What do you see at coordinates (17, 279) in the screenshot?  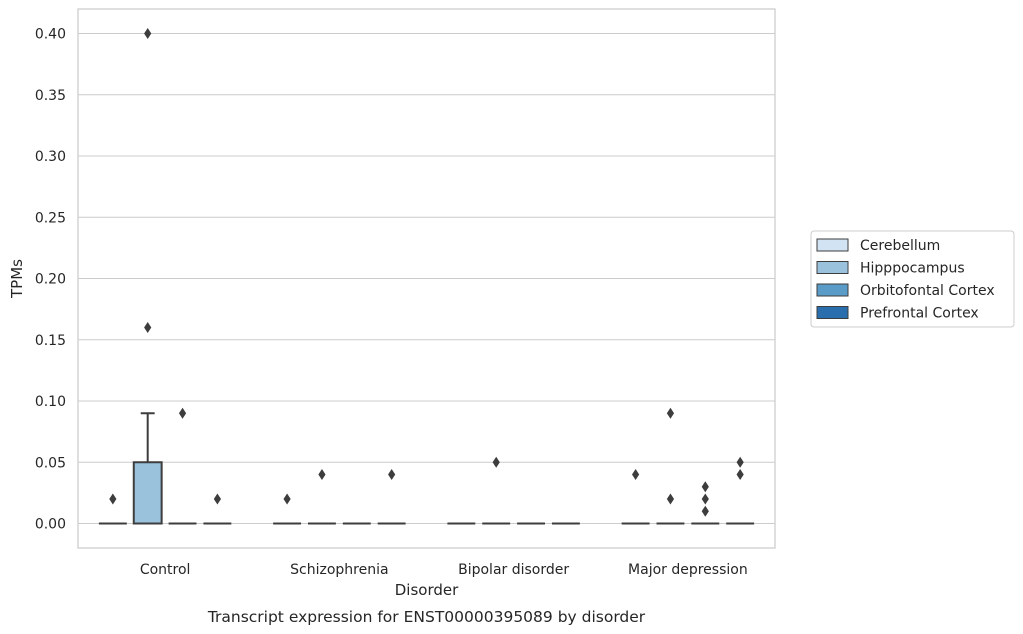 I see `y-axis-label: TPMs` at bounding box center [17, 279].